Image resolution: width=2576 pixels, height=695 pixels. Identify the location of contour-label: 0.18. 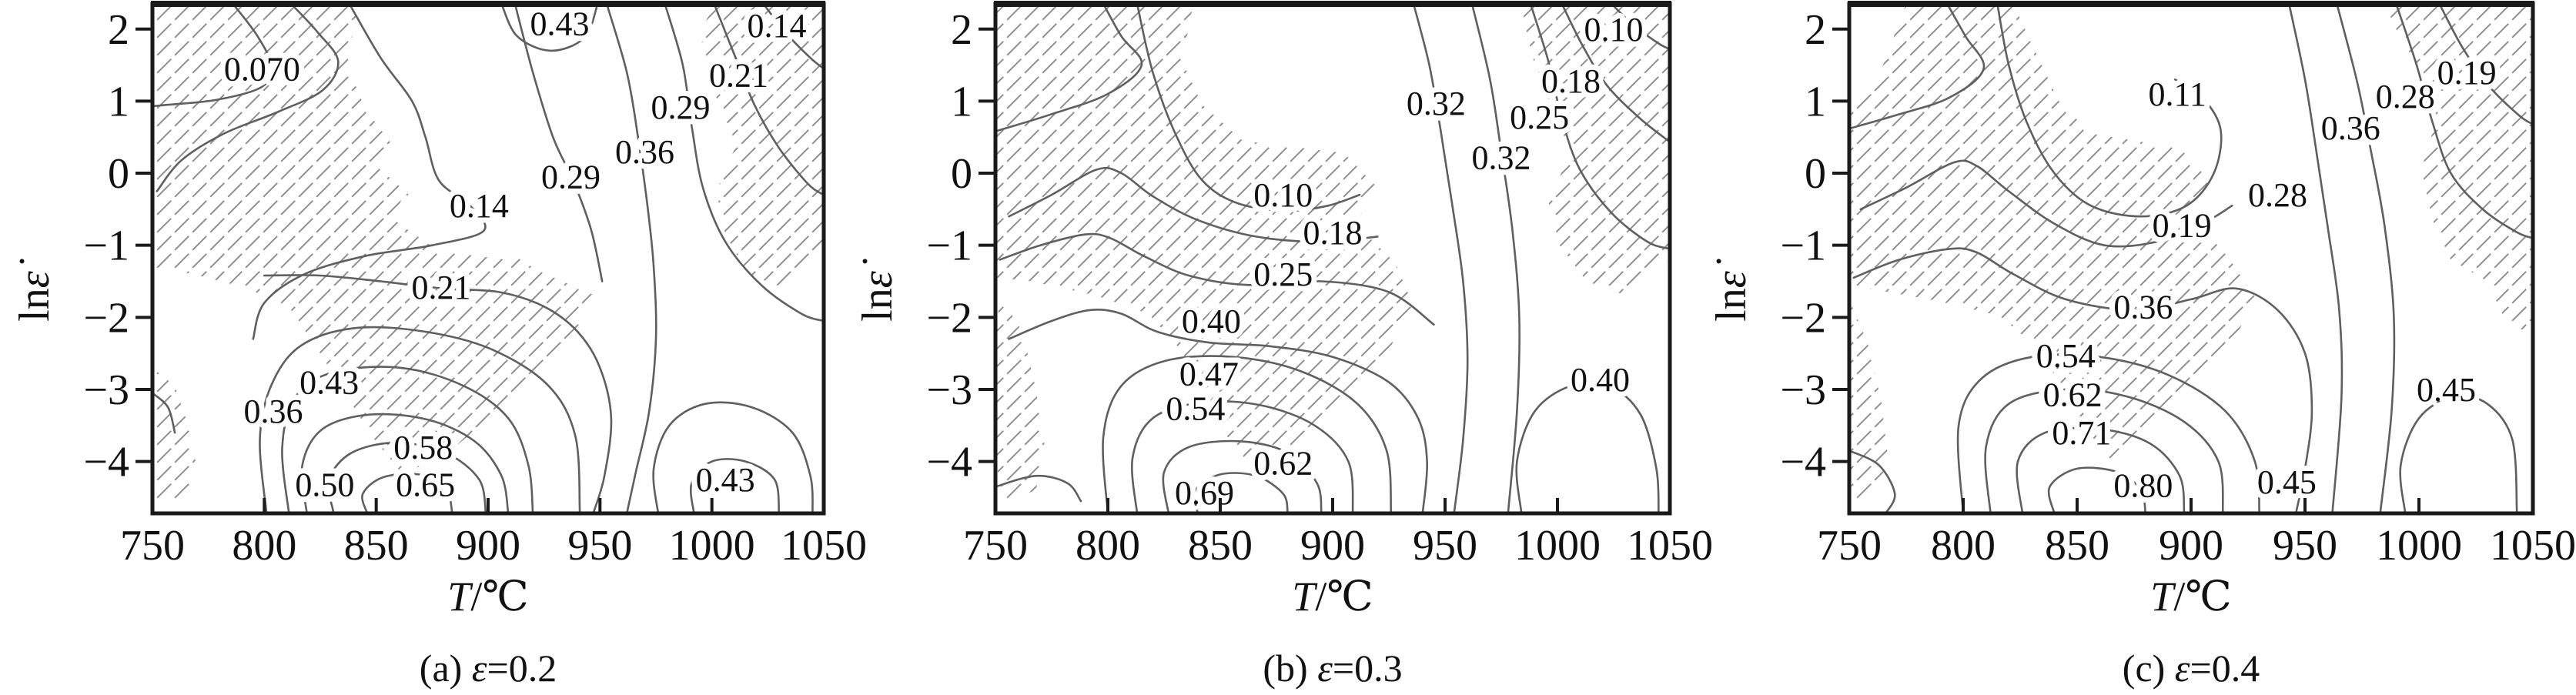
(1571, 81).